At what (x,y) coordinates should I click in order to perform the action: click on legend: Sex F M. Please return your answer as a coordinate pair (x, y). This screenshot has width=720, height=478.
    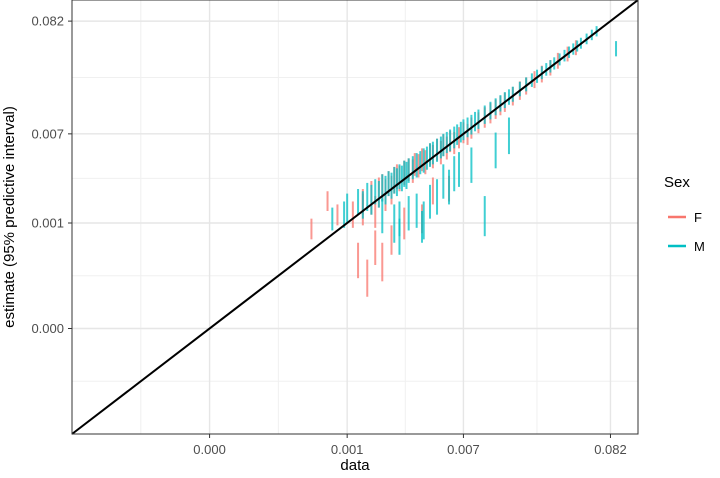
    Looking at the image, I should click on (684, 214).